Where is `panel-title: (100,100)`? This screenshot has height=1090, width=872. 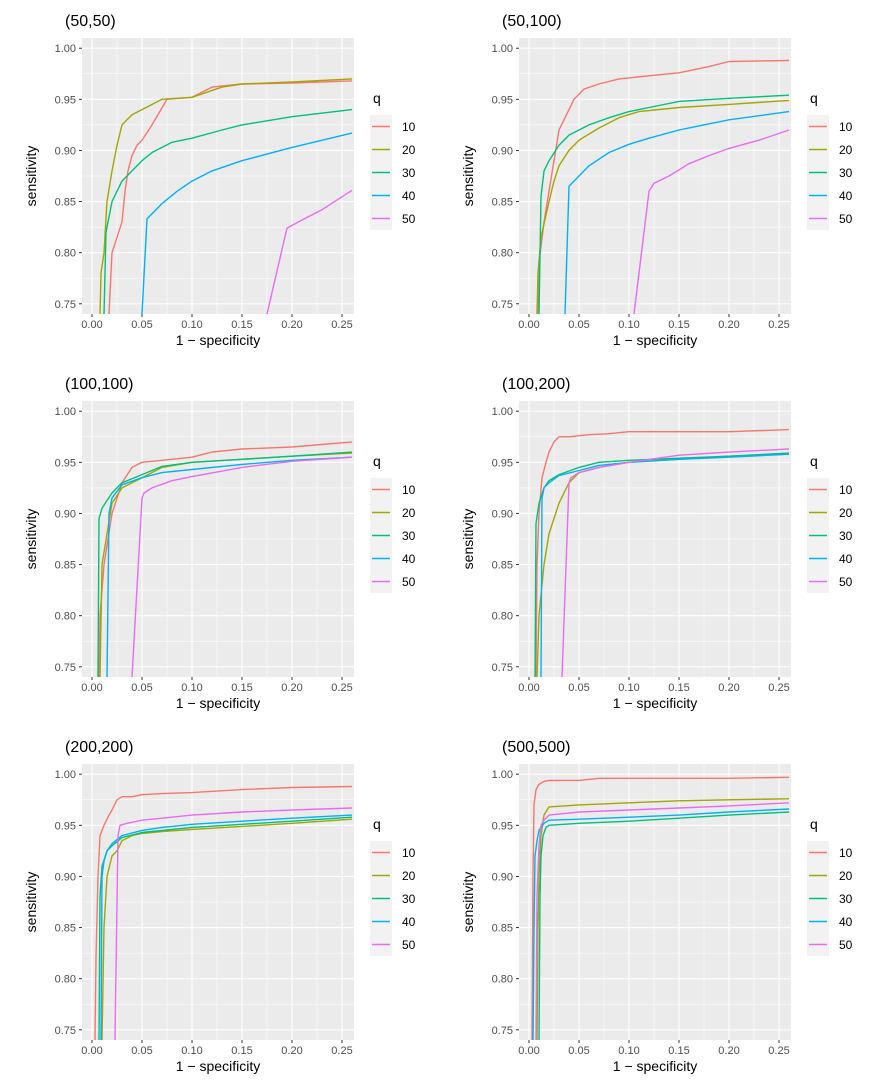 panel-title: (100,100) is located at coordinates (99, 384).